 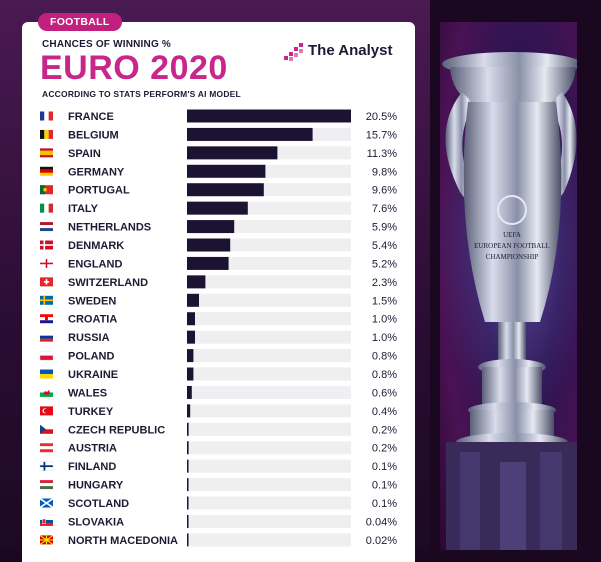 What do you see at coordinates (46, 263) in the screenshot?
I see `england-flag-icon` at bounding box center [46, 263].